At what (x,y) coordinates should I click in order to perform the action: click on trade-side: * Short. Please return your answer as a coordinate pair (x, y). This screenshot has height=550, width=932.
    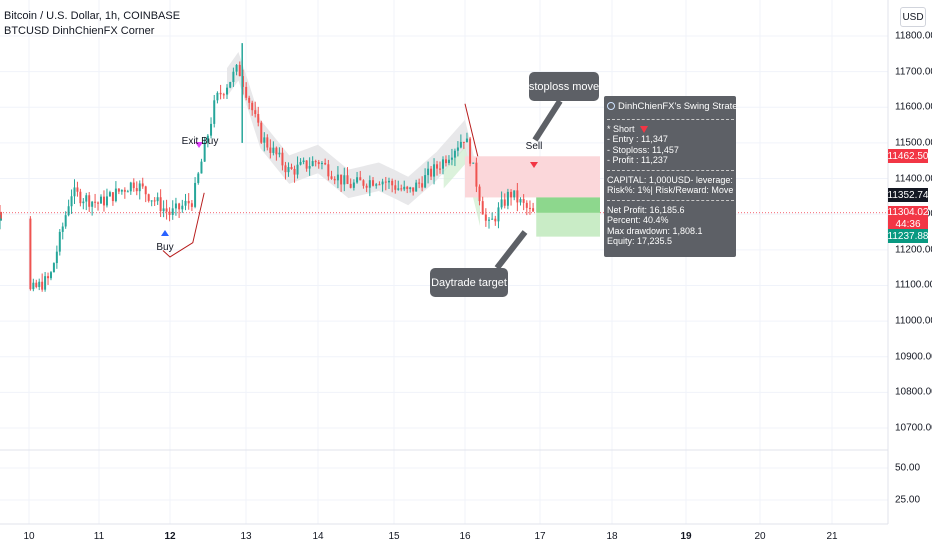
    Looking at the image, I should click on (621, 128).